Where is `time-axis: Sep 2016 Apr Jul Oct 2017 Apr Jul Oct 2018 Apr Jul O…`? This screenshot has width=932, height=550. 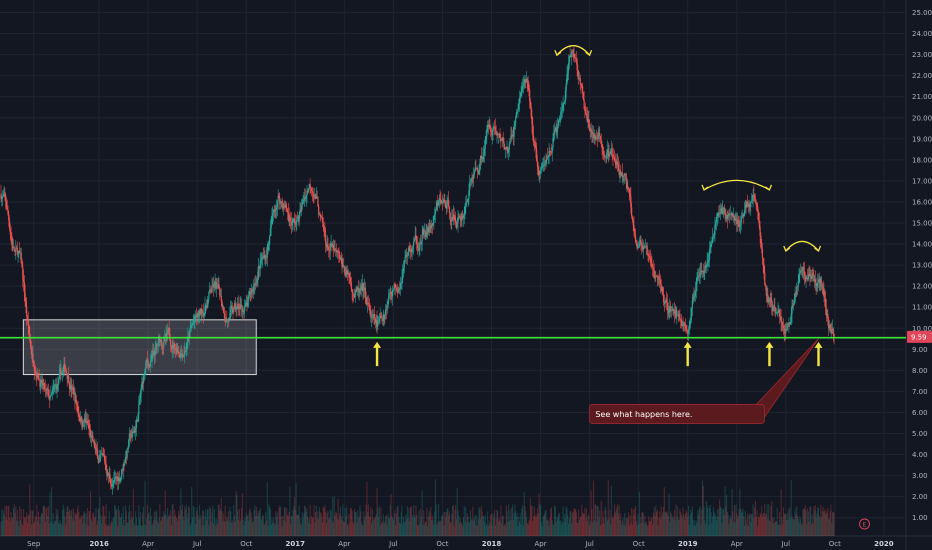 time-axis: Sep 2016 Apr Jul Oct 2017 Apr Jul Oct 2018 Apr Jul O… is located at coordinates (460, 533).